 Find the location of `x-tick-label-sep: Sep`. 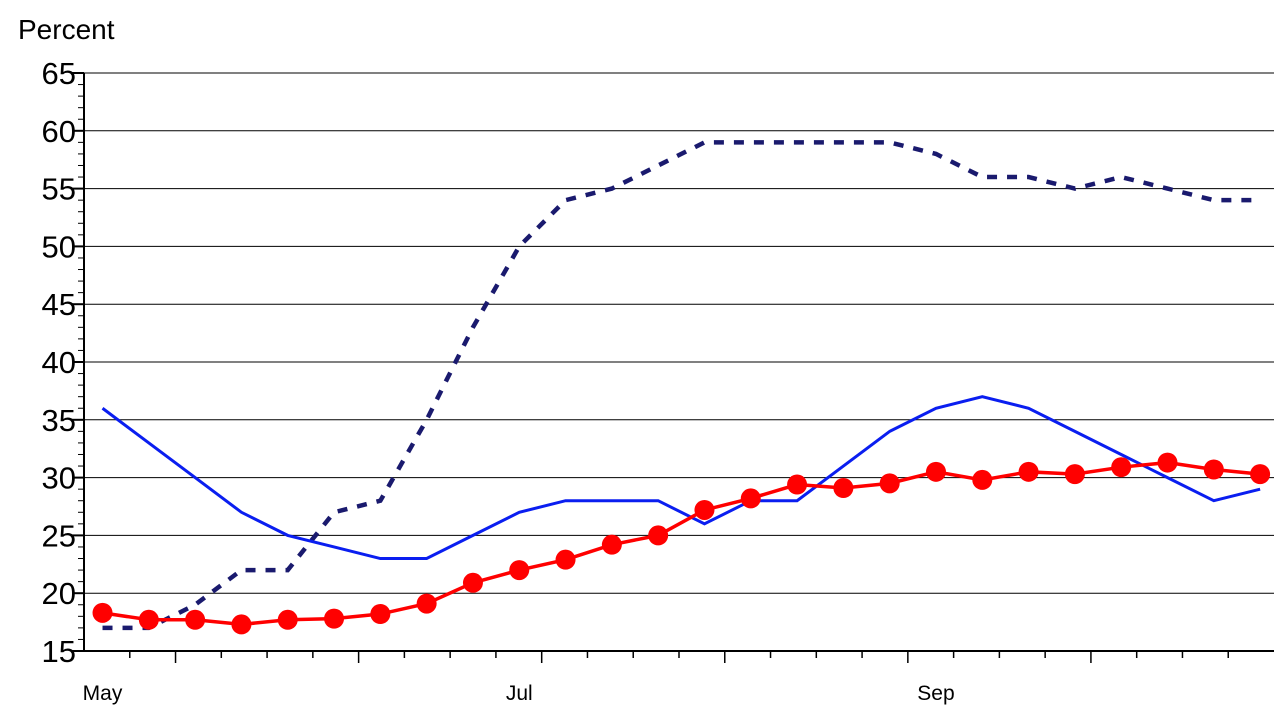

x-tick-label-sep: Sep is located at coordinates (935, 693).